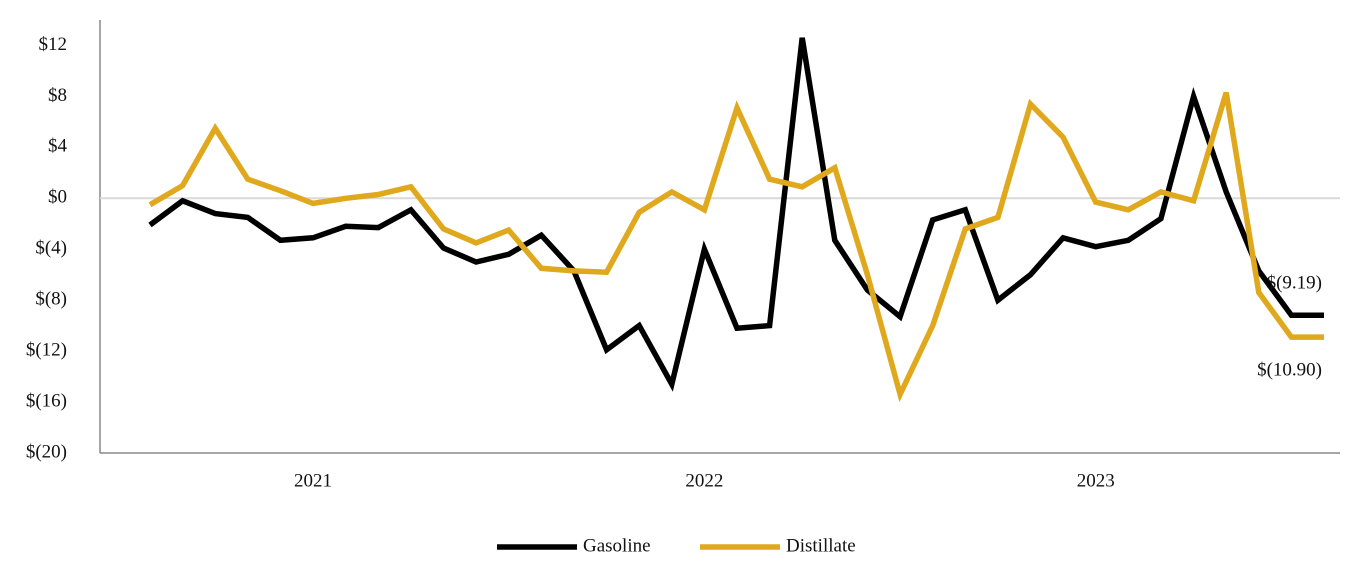 The width and height of the screenshot is (1362, 586). I want to click on y-tick-label: $(4), so click(51, 248).